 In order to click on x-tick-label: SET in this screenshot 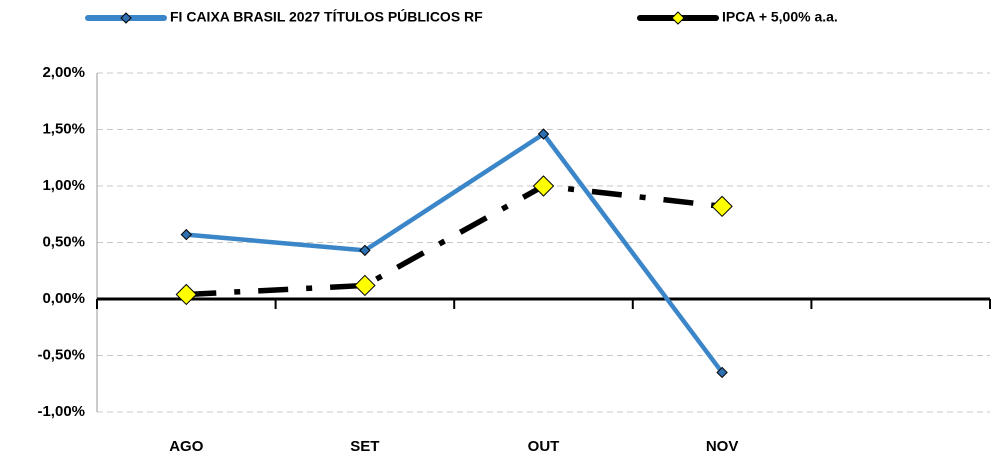, I will do `click(364, 446)`.